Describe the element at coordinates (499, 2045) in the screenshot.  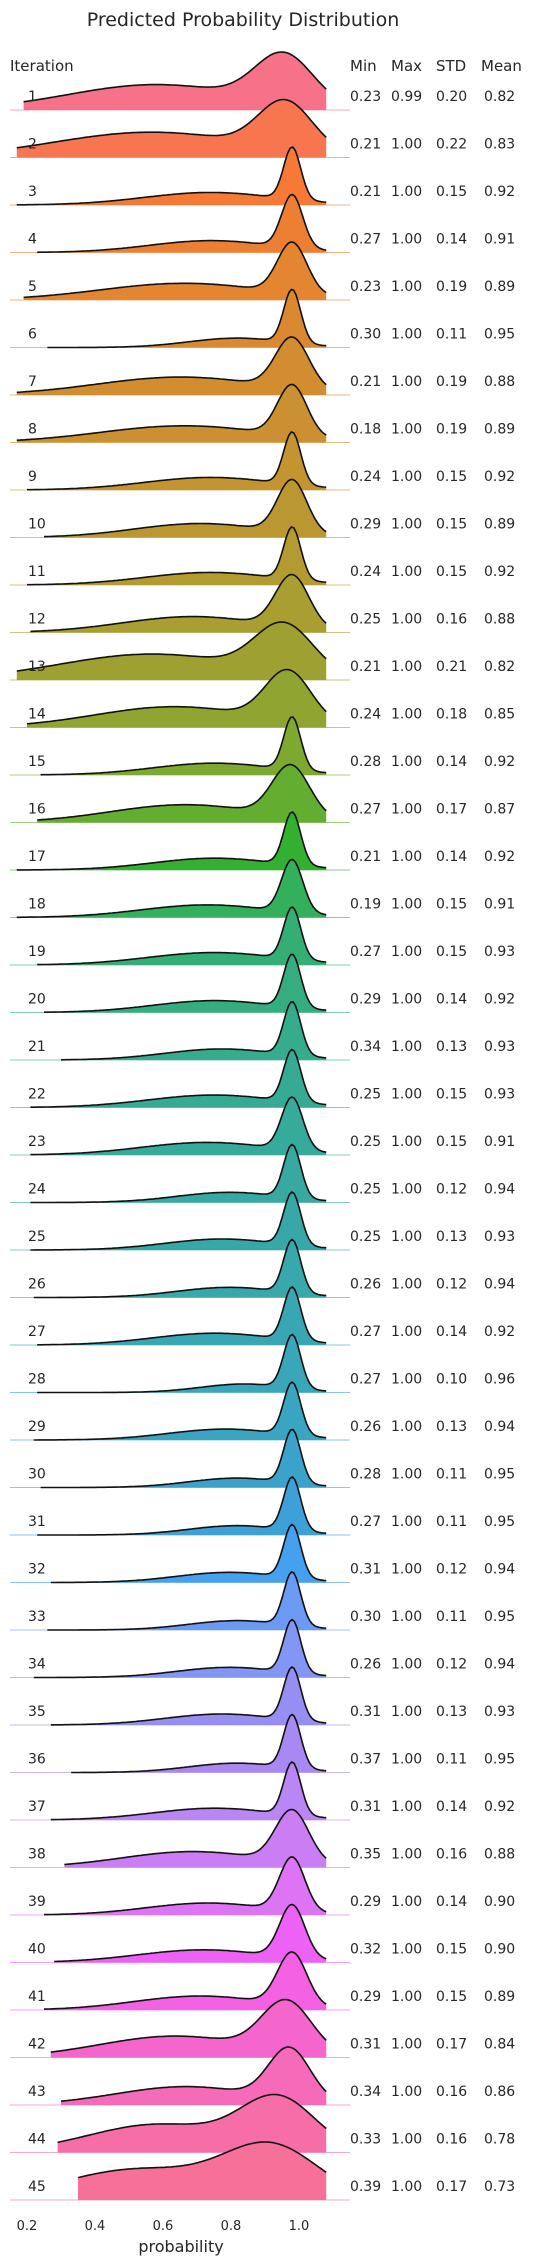
I see `stat-mean: 0.84` at that location.